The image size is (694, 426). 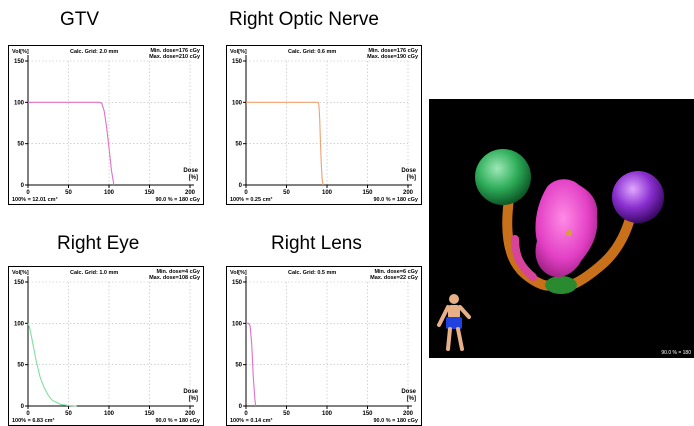 I want to click on calc-grid-text: Calc. Grid: 0.5 mm, so click(x=312, y=273).